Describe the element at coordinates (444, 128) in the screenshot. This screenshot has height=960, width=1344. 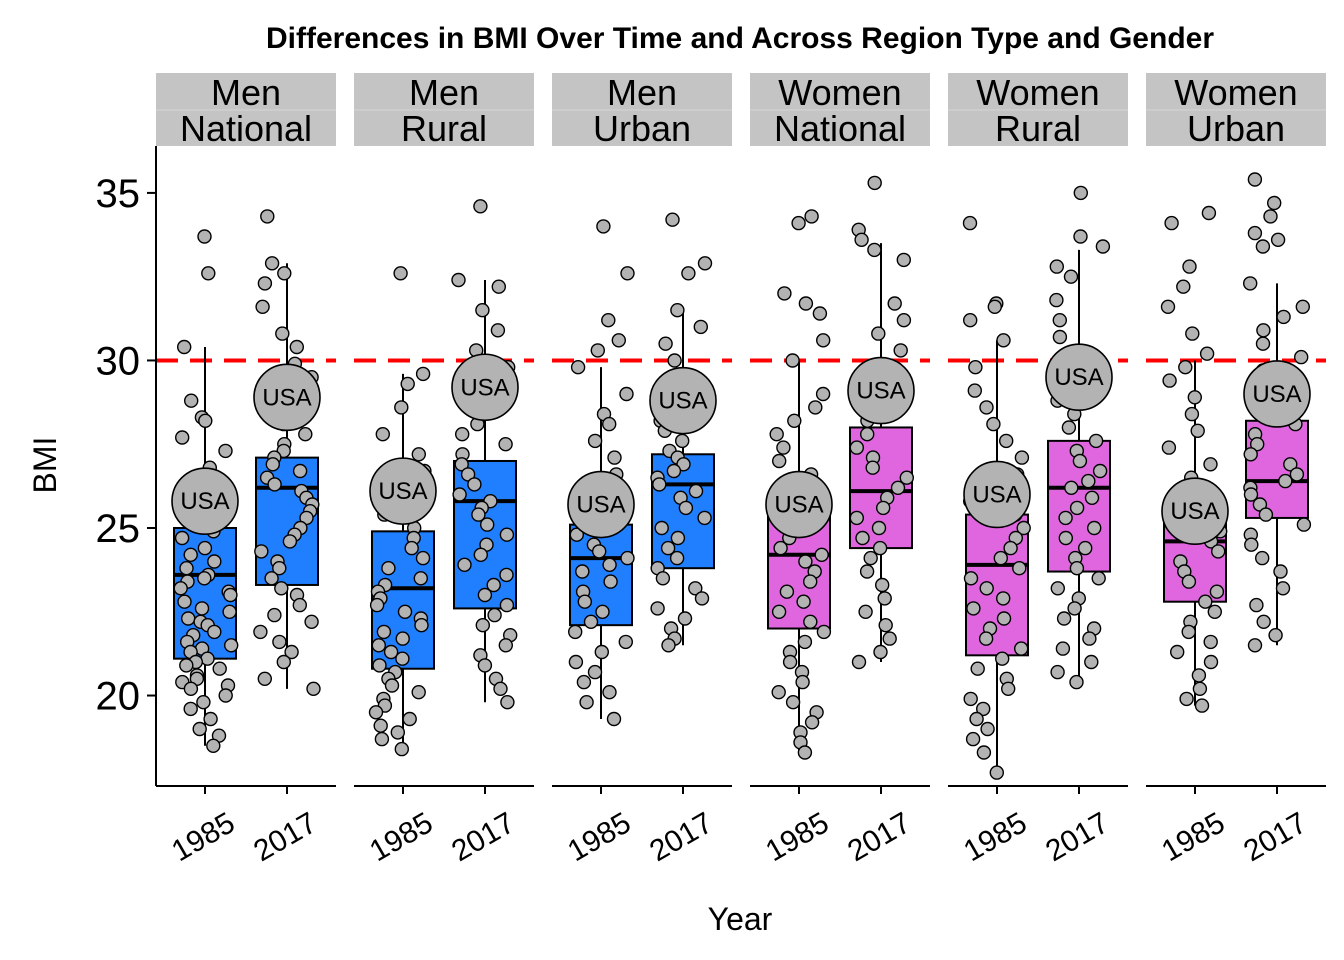
I see `facet-strip-region: Rural` at that location.